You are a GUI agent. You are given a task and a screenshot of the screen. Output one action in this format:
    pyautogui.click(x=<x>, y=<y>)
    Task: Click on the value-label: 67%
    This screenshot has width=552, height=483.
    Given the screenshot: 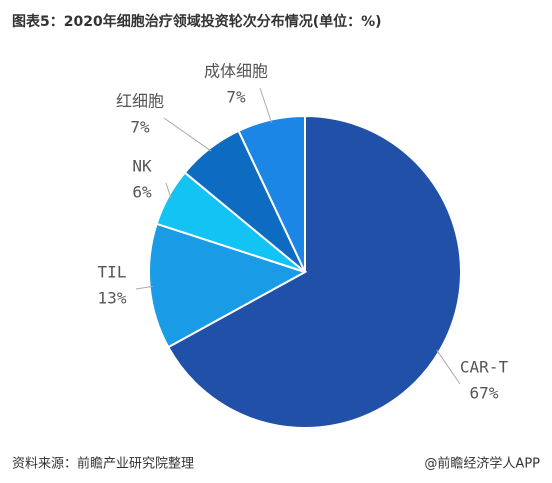 What is the action you would take?
    pyautogui.click(x=484, y=393)
    